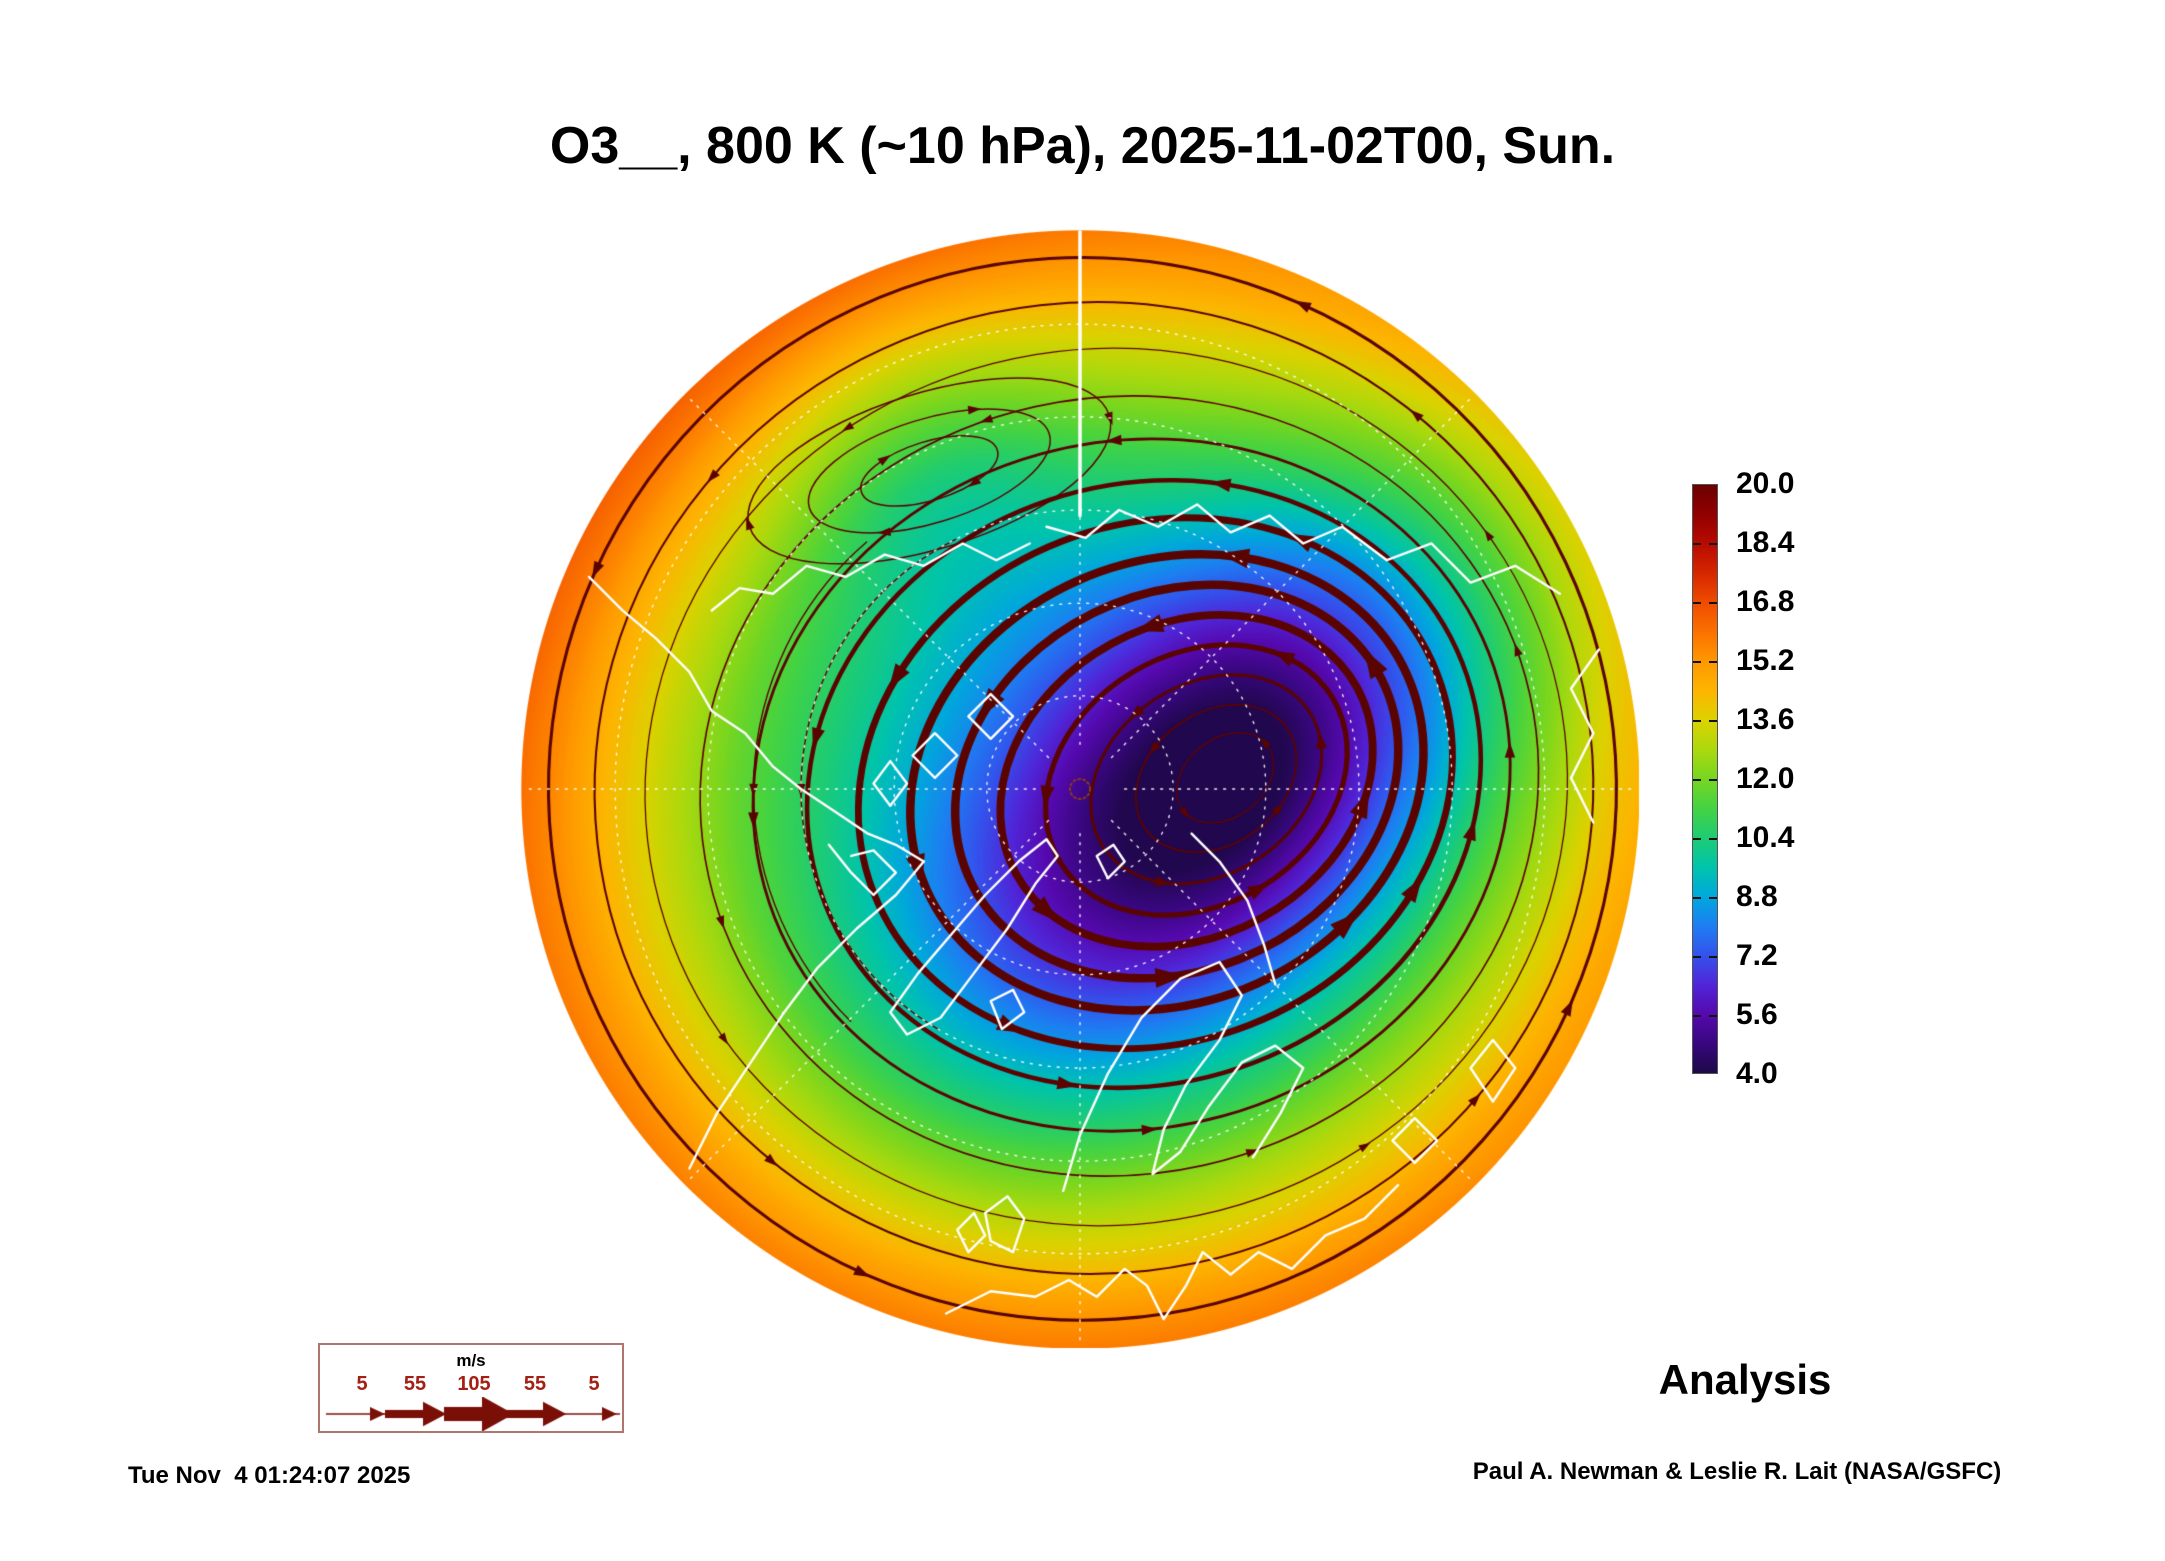 The image size is (2165, 1561). What do you see at coordinates (1765, 601) in the screenshot?
I see `colorbar-tick-label: 16.8` at bounding box center [1765, 601].